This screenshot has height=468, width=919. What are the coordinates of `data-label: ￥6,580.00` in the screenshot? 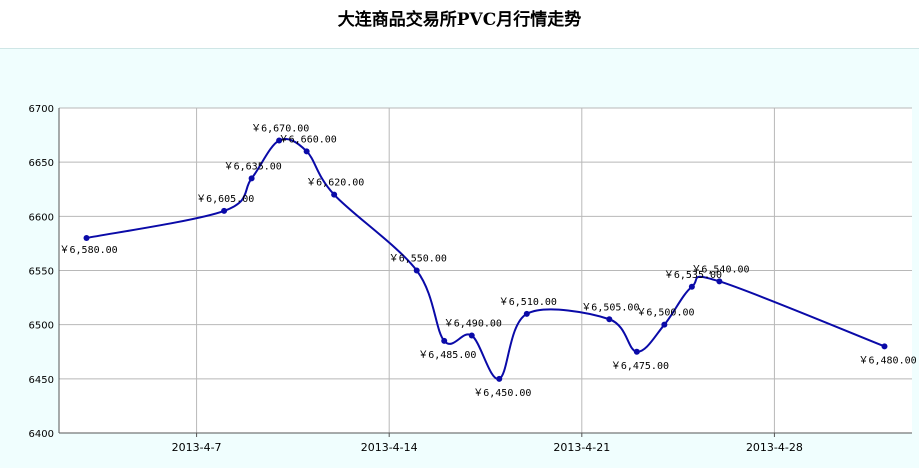 It's located at (89, 250).